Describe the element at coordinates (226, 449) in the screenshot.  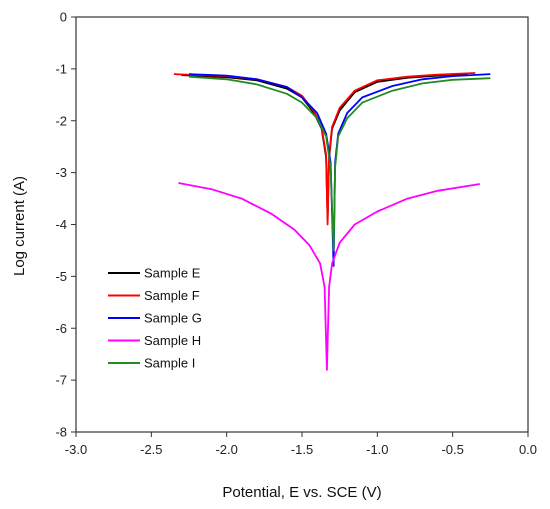
I see `x-tick-label: -2.0` at that location.